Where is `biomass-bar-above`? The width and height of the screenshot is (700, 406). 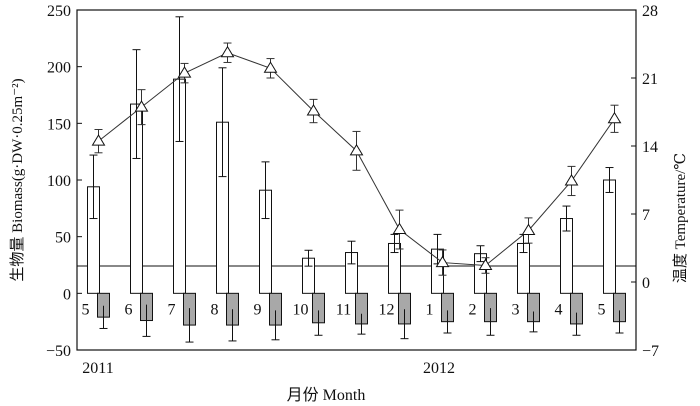 biomass-bar-above is located at coordinates (609, 236).